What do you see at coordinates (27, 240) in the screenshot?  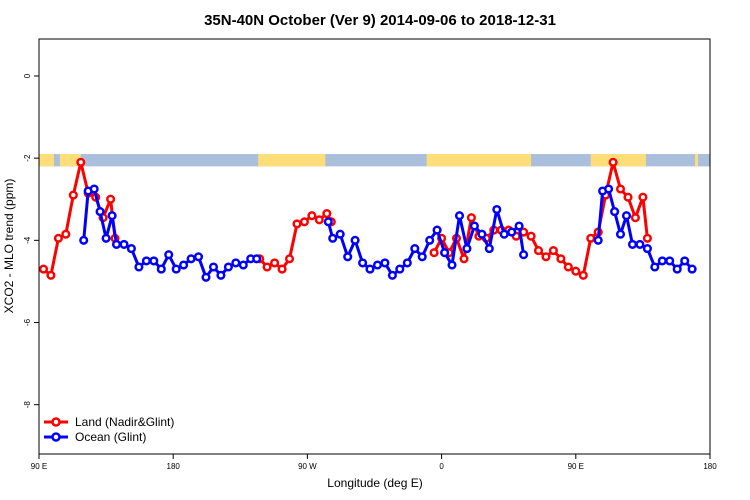 I see `y-tick-label-2: -4` at bounding box center [27, 240].